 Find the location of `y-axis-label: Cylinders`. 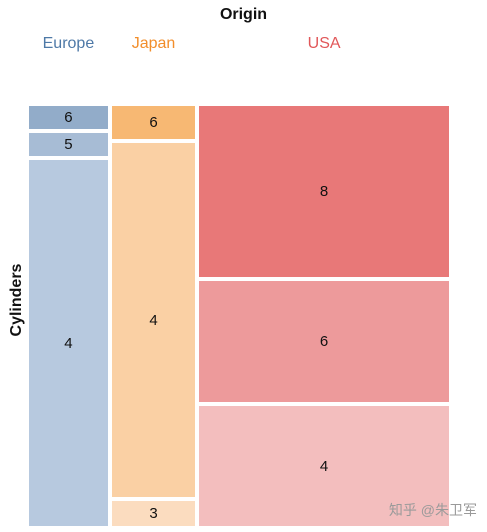

y-axis-label: Cylinders is located at coordinates (16, 300).